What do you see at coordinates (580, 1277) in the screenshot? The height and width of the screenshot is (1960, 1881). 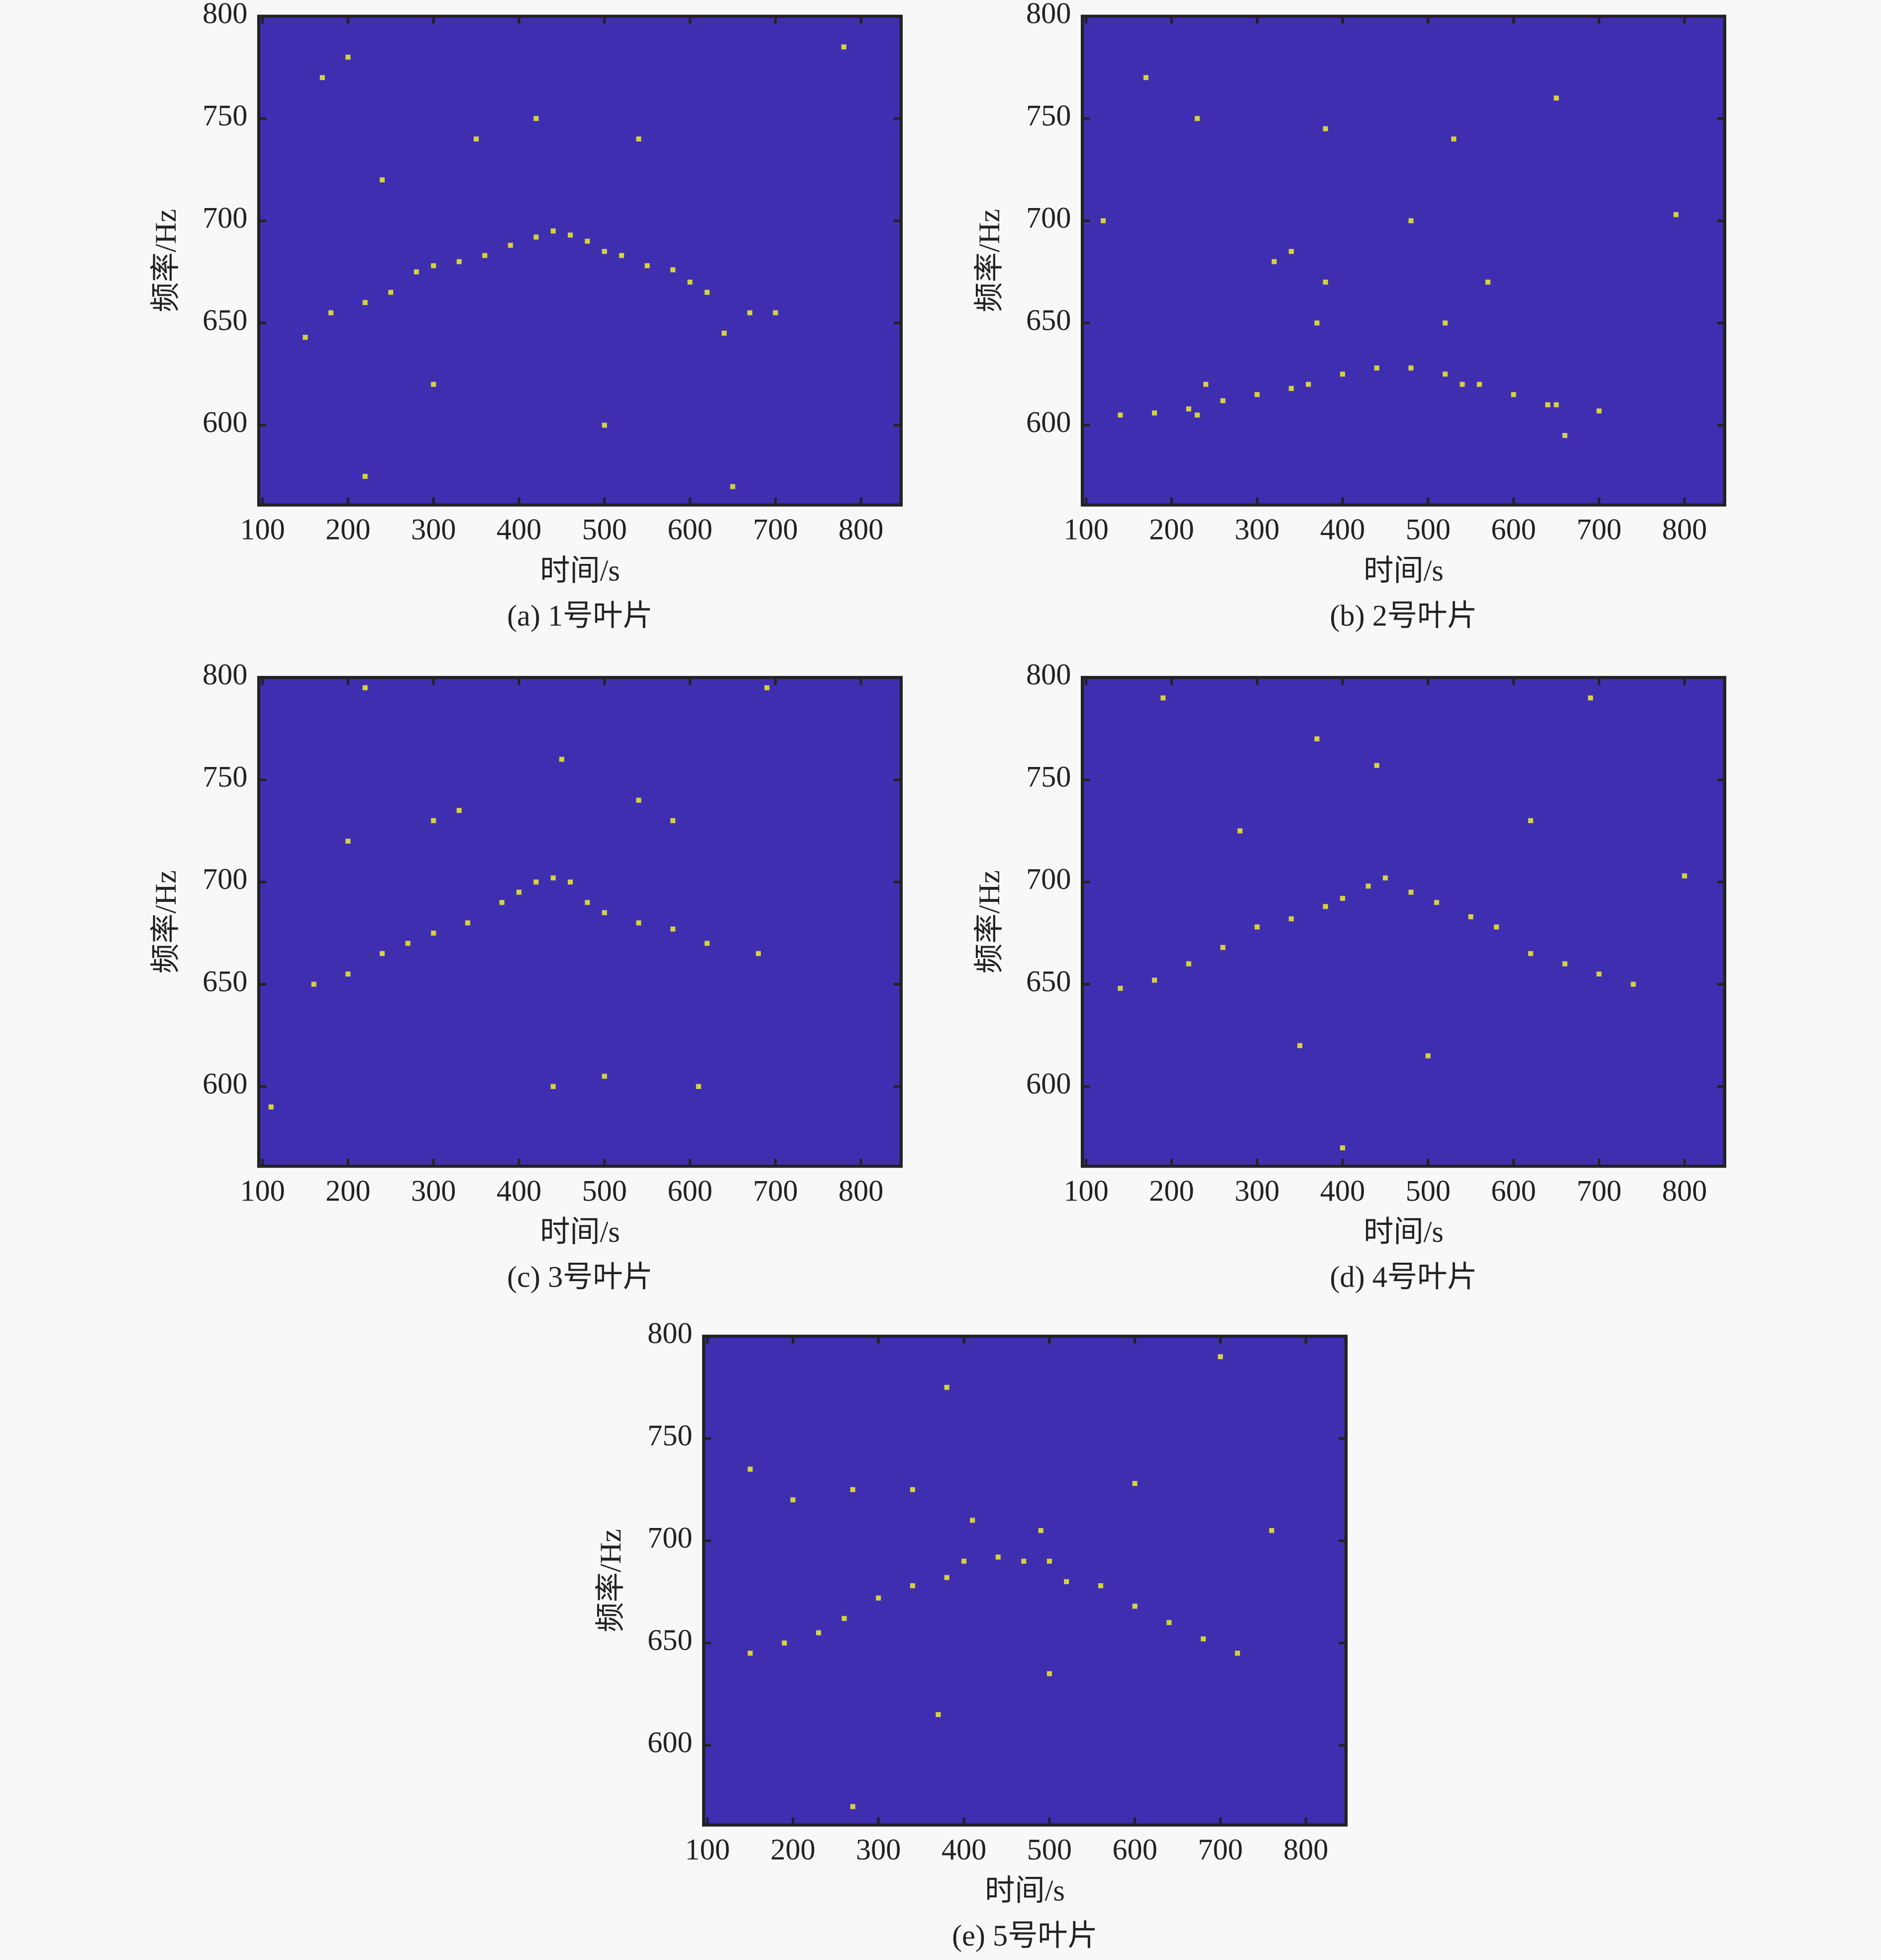 I see `caption: (c) 3号叶片` at bounding box center [580, 1277].